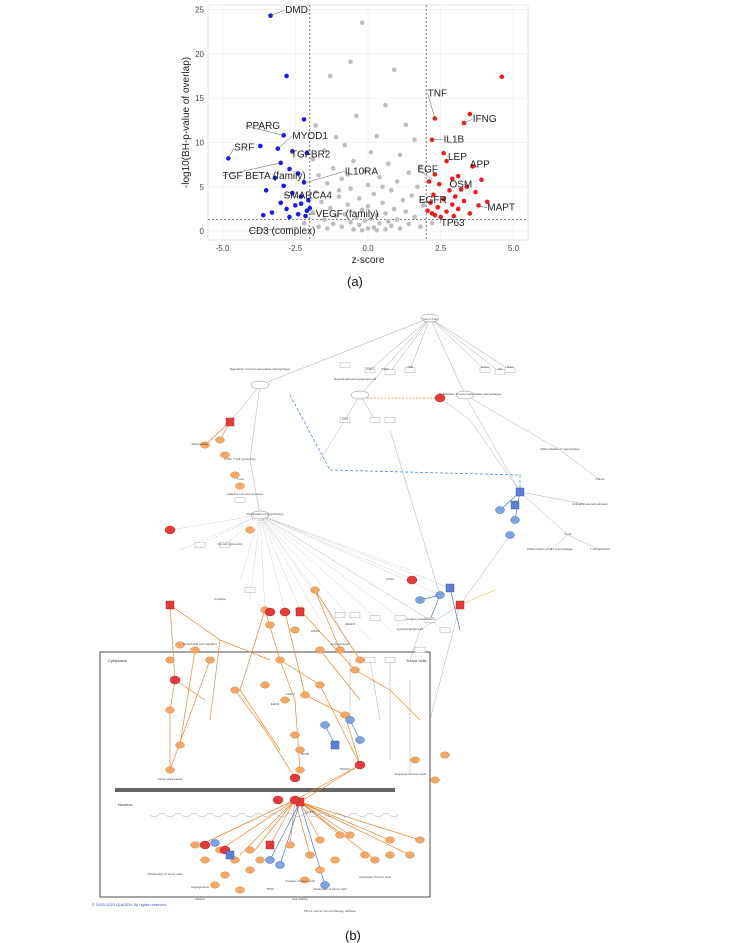 This screenshot has height=943, width=729. Describe the element at coordinates (290, 833) in the screenshot. I see `inhibition-edge` at that location.